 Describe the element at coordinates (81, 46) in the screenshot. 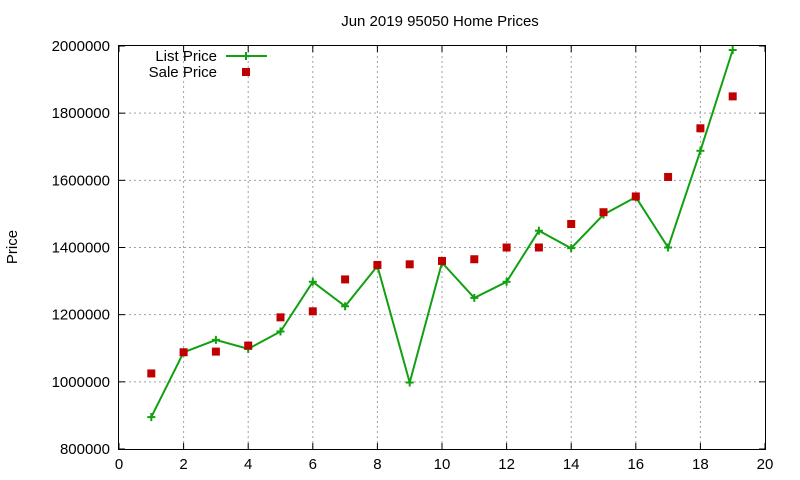

I see `y-tick-label: 2000000` at that location.